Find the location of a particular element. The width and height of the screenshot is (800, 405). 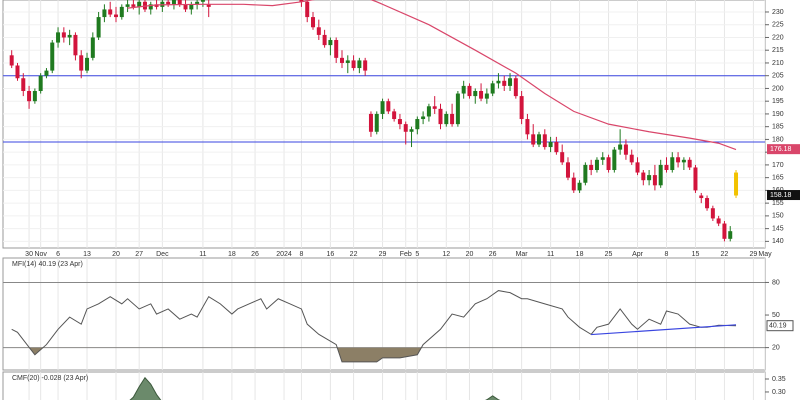

panel-plot is located at coordinates (396, 386).